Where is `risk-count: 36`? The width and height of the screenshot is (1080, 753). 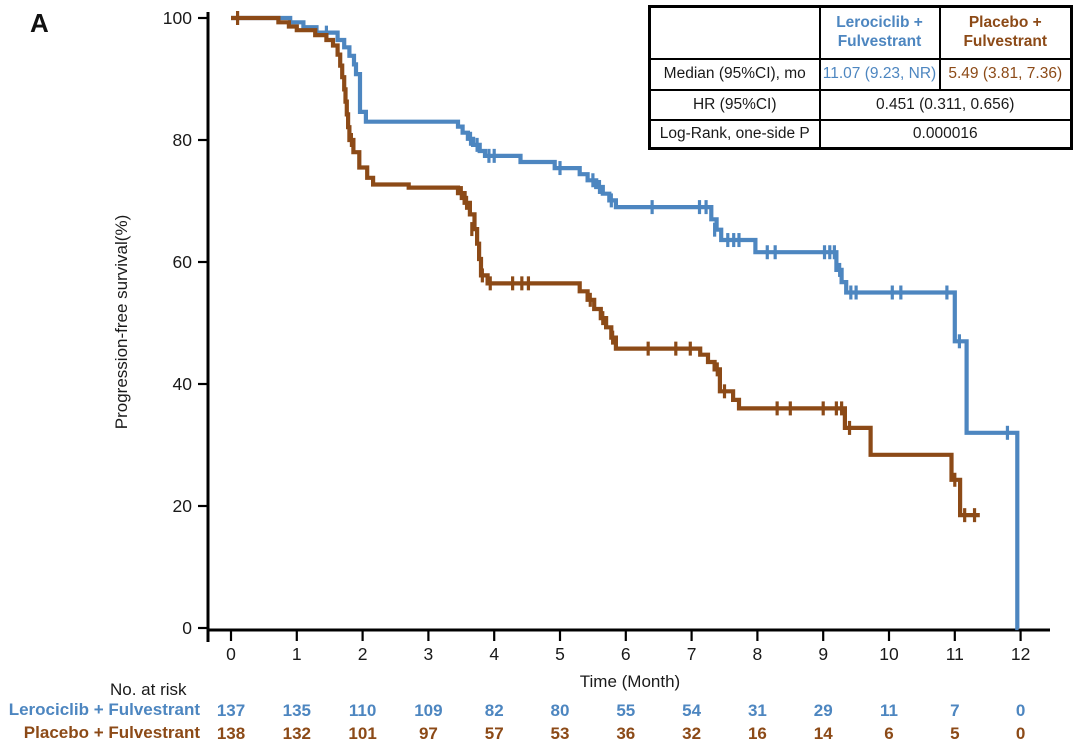 risk-count: 36 is located at coordinates (625, 733).